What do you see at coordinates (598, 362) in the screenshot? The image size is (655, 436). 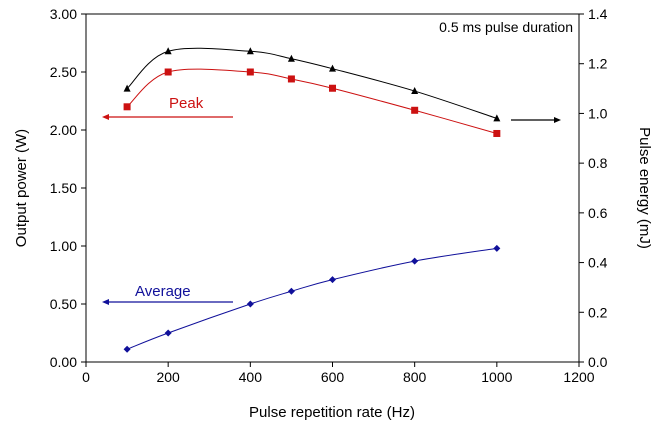 I see `y2-tick-label: 0.0` at bounding box center [598, 362].